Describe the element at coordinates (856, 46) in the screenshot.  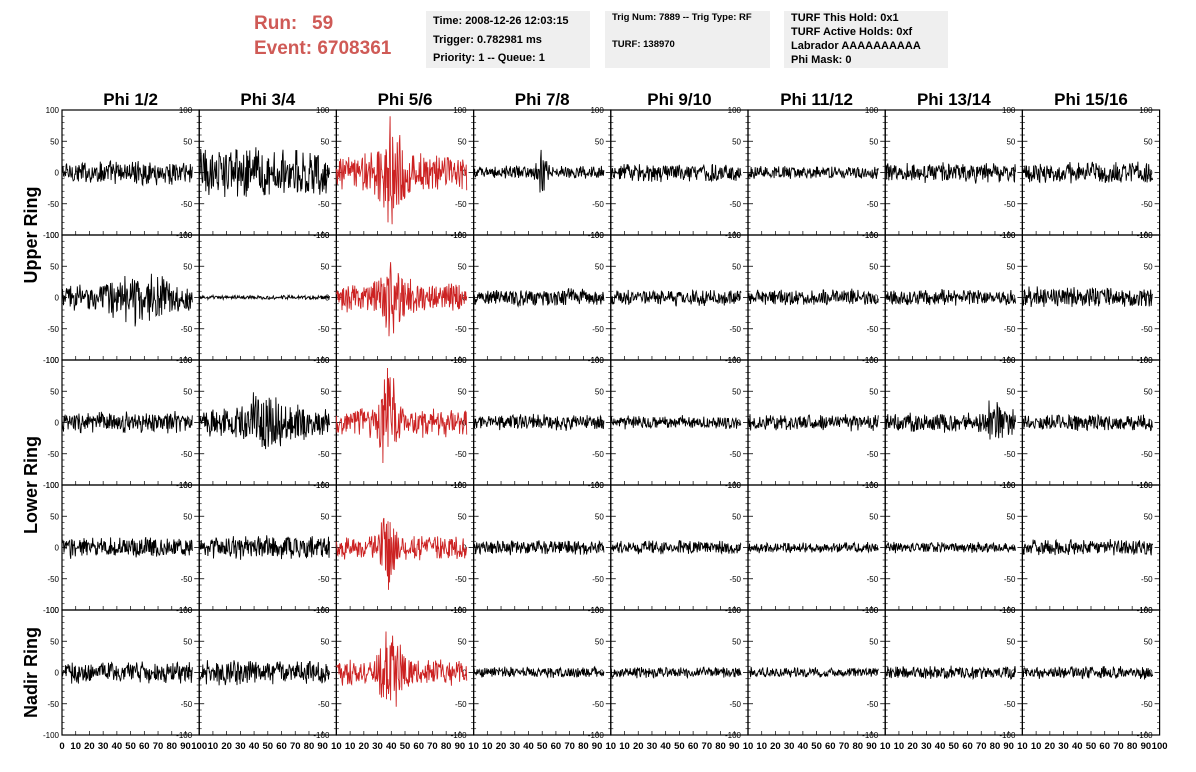
I see `labrador-text: Labrador AAAAAAAAAA` at that location.